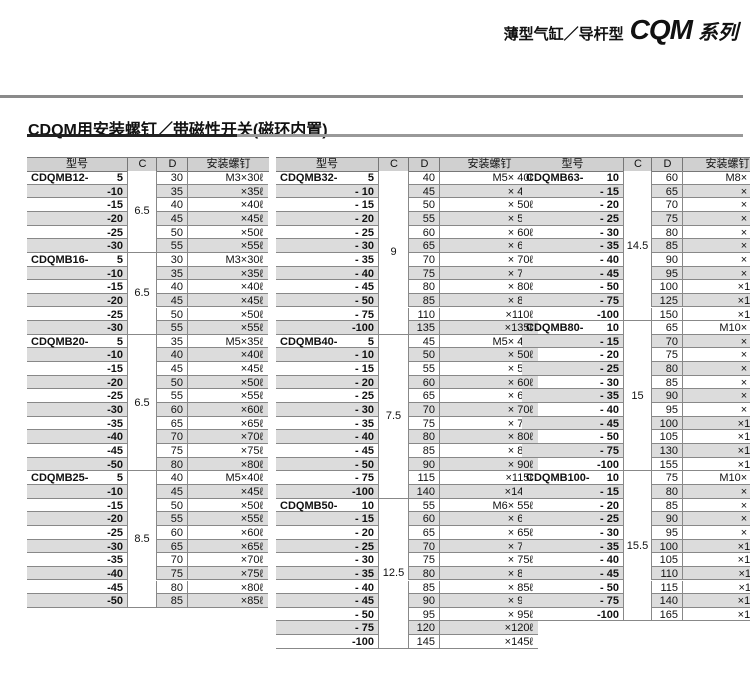  Describe the element at coordinates (716, 178) in the screenshot. I see `screw-cell: M8× 60ℓ` at that location.